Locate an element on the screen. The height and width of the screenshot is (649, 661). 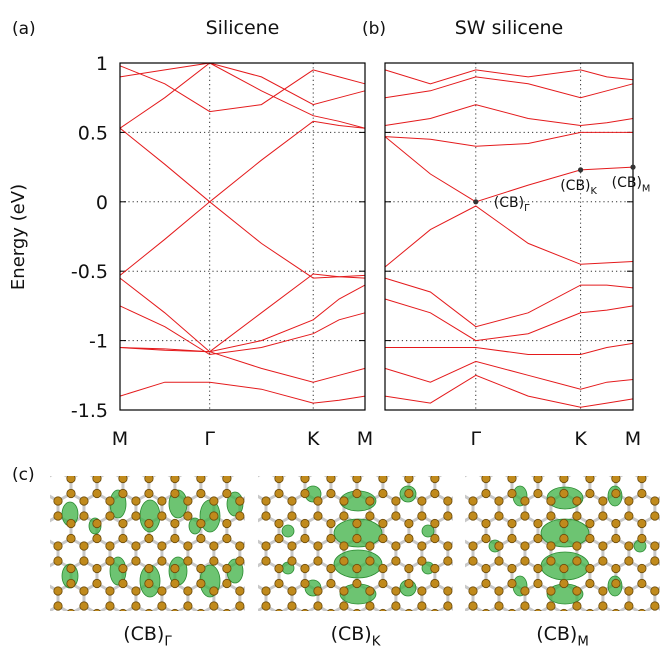
annotation-point is located at coordinates (476, 202).